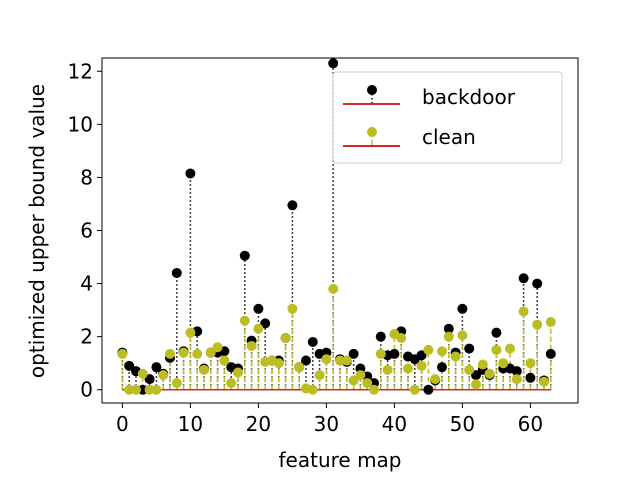 The height and width of the screenshot is (480, 640). I want to click on y-tick-label: 6, so click(86, 231).